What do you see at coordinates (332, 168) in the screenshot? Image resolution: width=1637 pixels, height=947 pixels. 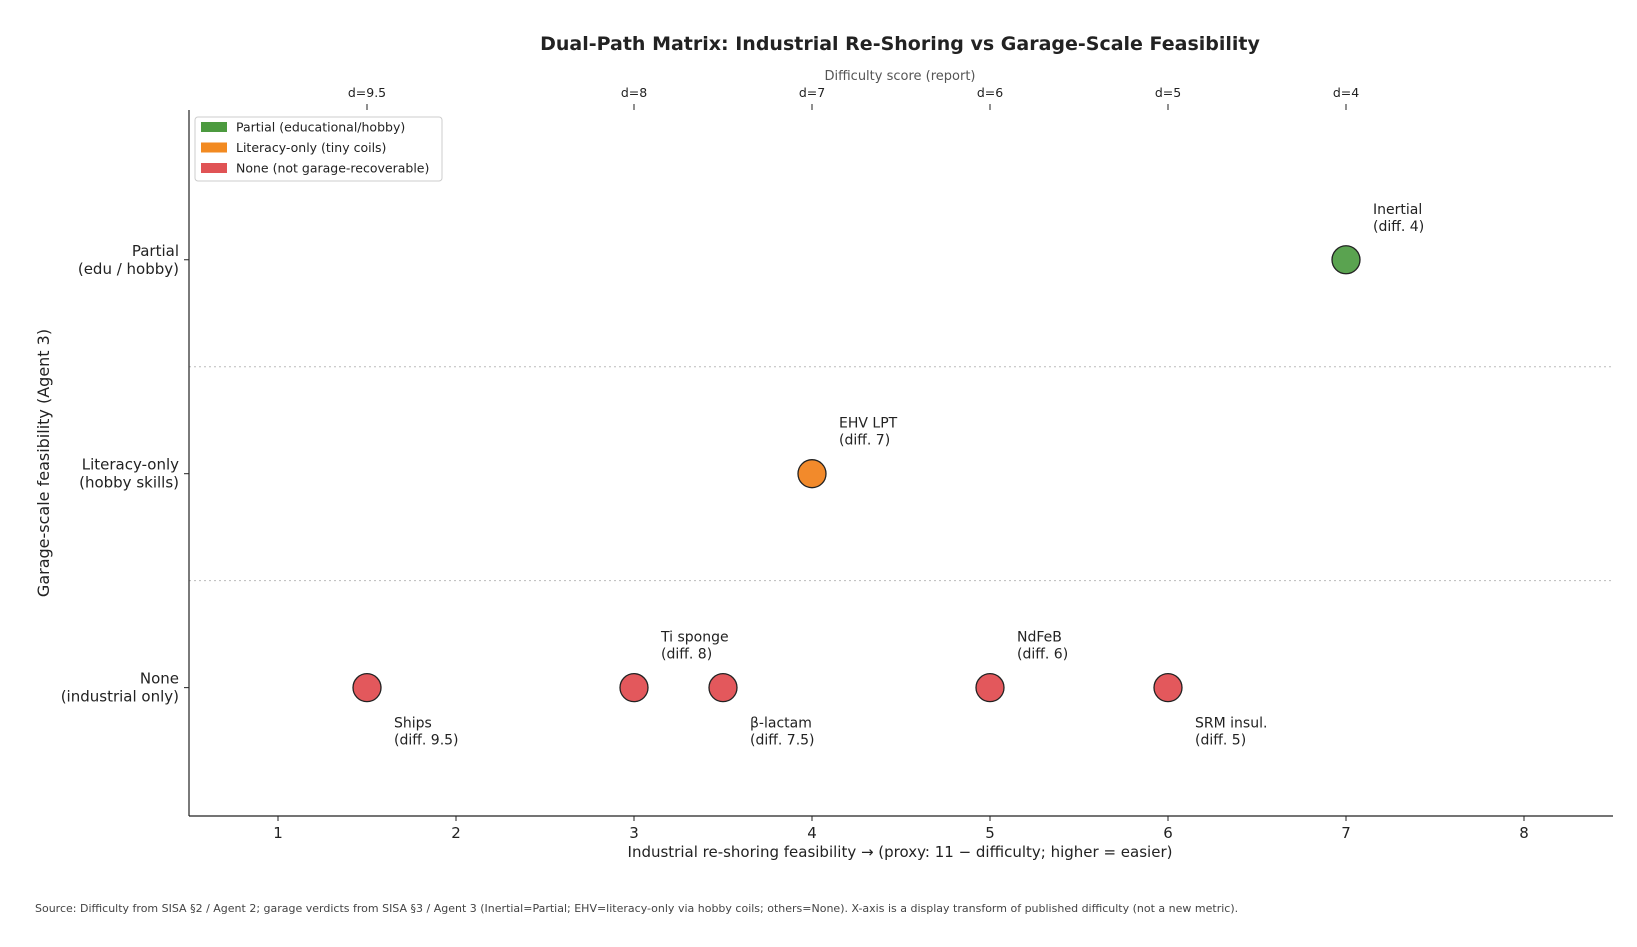 I see `legend-label: None (not garage-recoverable)` at bounding box center [332, 168].